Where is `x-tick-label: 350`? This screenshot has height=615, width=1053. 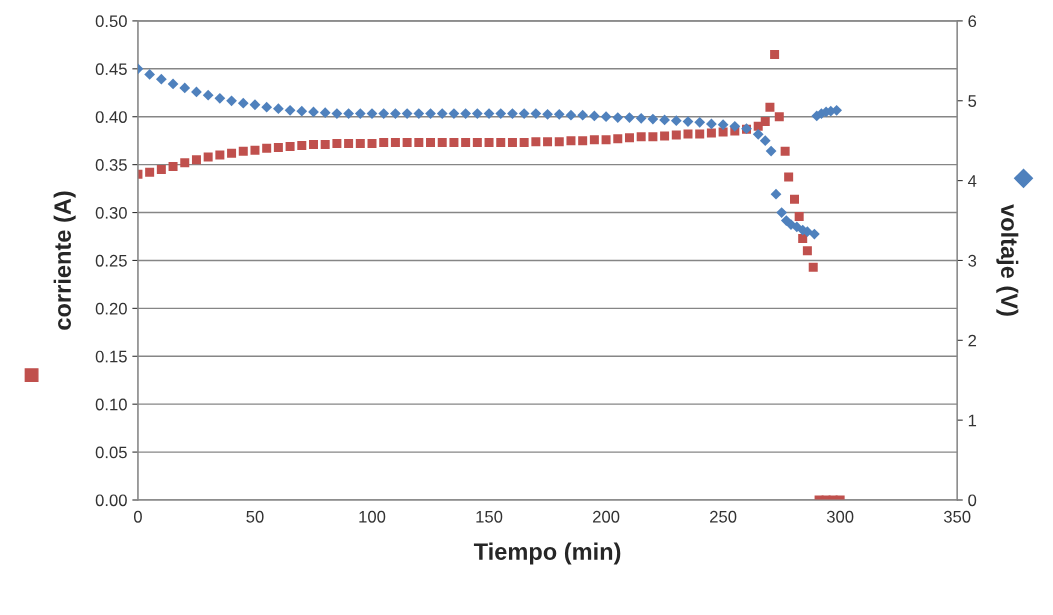 x-tick-label: 350 is located at coordinates (957, 516).